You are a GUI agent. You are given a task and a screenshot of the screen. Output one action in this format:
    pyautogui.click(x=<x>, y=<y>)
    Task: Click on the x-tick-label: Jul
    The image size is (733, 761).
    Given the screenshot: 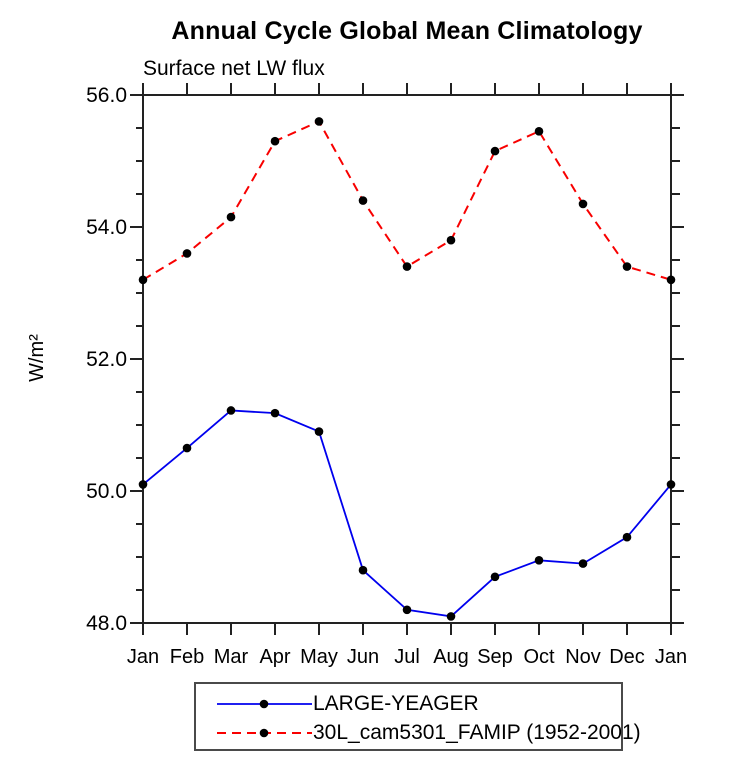 What is the action you would take?
    pyautogui.click(x=407, y=657)
    